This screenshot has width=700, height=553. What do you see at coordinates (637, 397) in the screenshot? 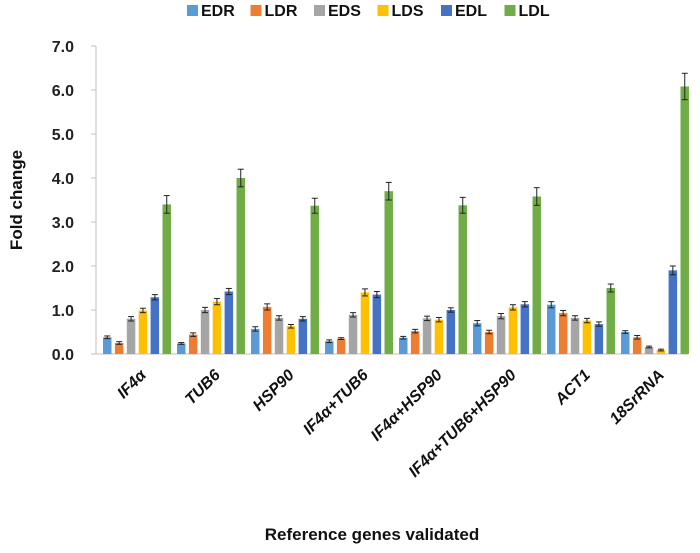
I see `category-label: 18SrRNA` at bounding box center [637, 397].